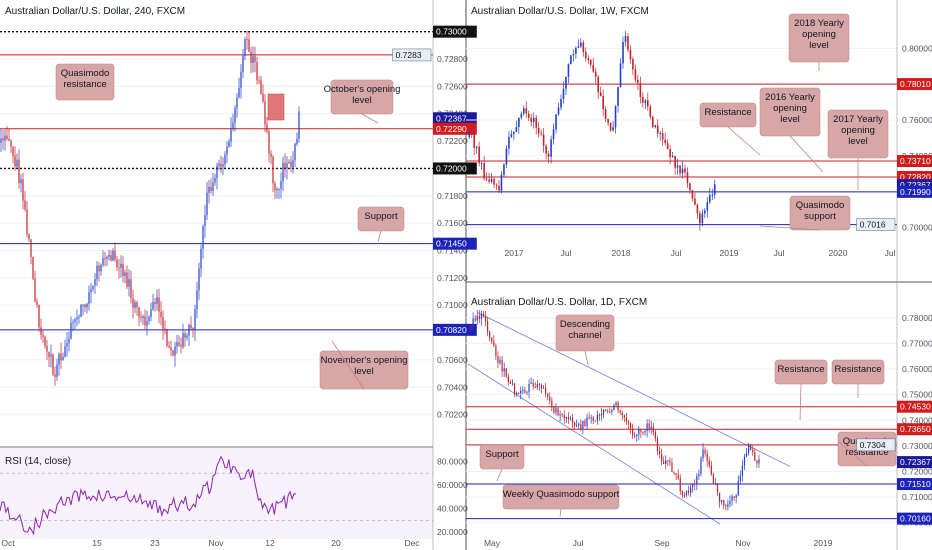  What do you see at coordinates (155, 543) in the screenshot?
I see `x-tick-label: 23` at bounding box center [155, 543].